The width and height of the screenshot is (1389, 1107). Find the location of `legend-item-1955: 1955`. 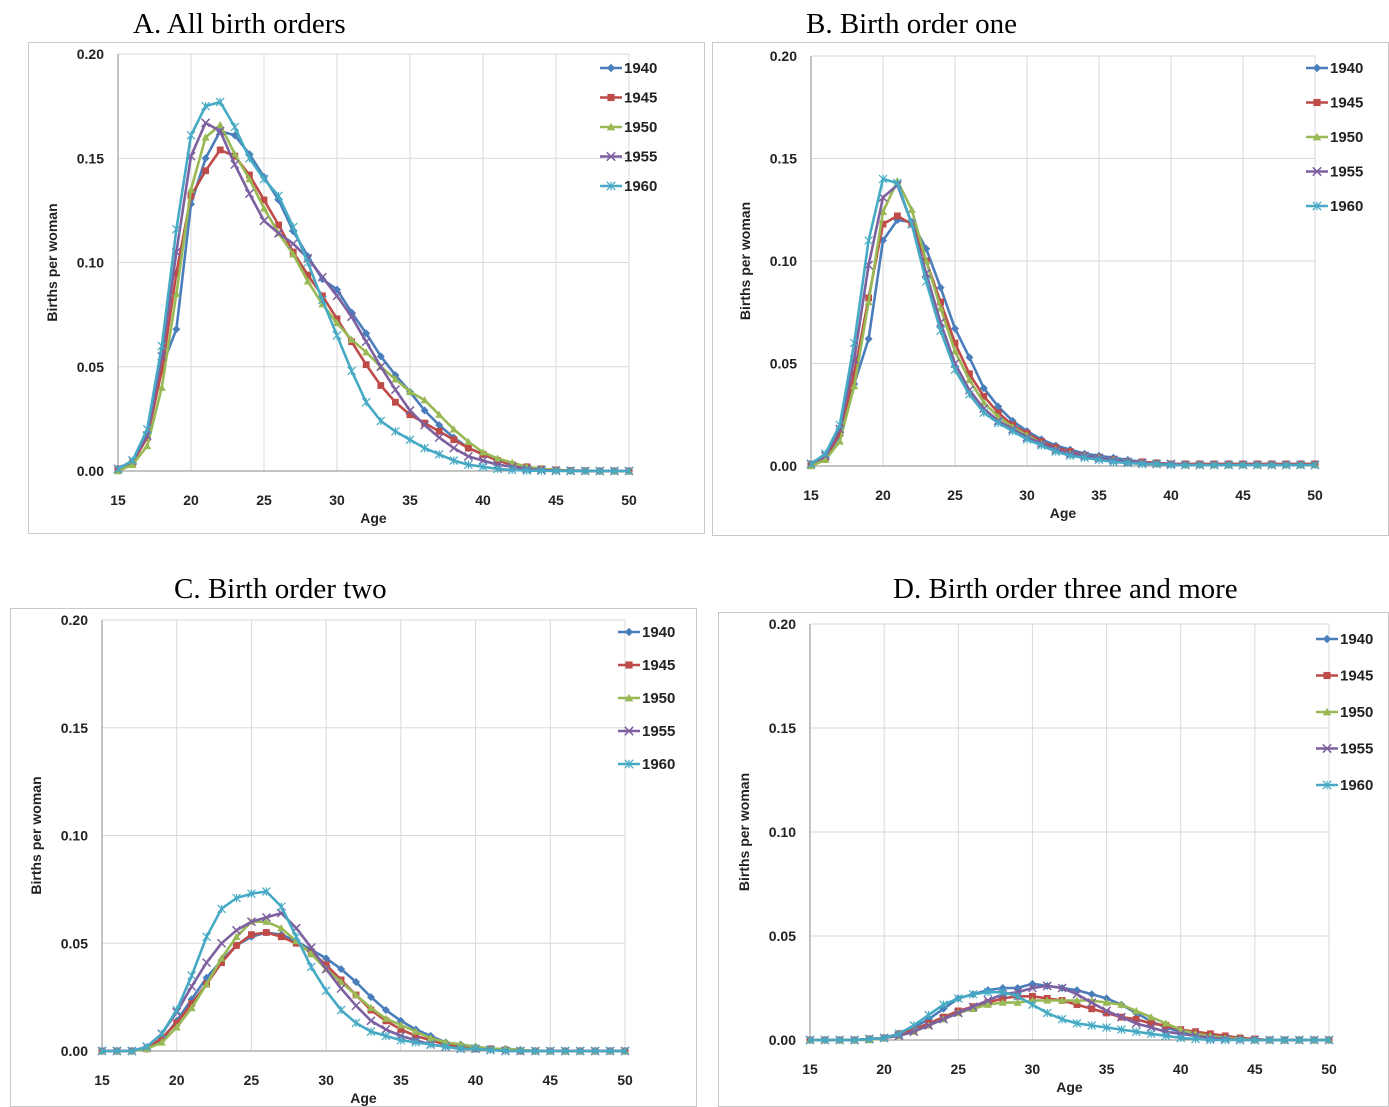

legend-item-1955: 1955 is located at coordinates (628, 157).